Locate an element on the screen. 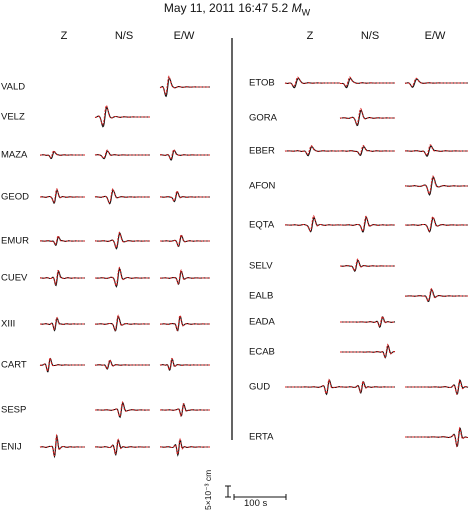 The width and height of the screenshot is (474, 513). observed-trace-emur-ns is located at coordinates (122, 241).